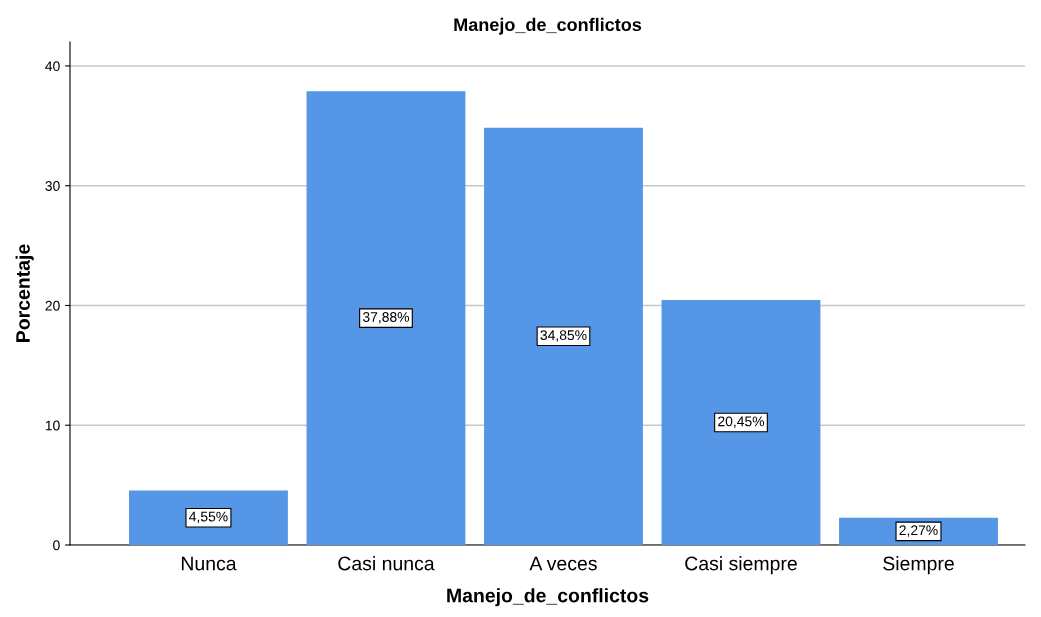  What do you see at coordinates (918, 565) in the screenshot?
I see `x-tick-label: Siempre` at bounding box center [918, 565].